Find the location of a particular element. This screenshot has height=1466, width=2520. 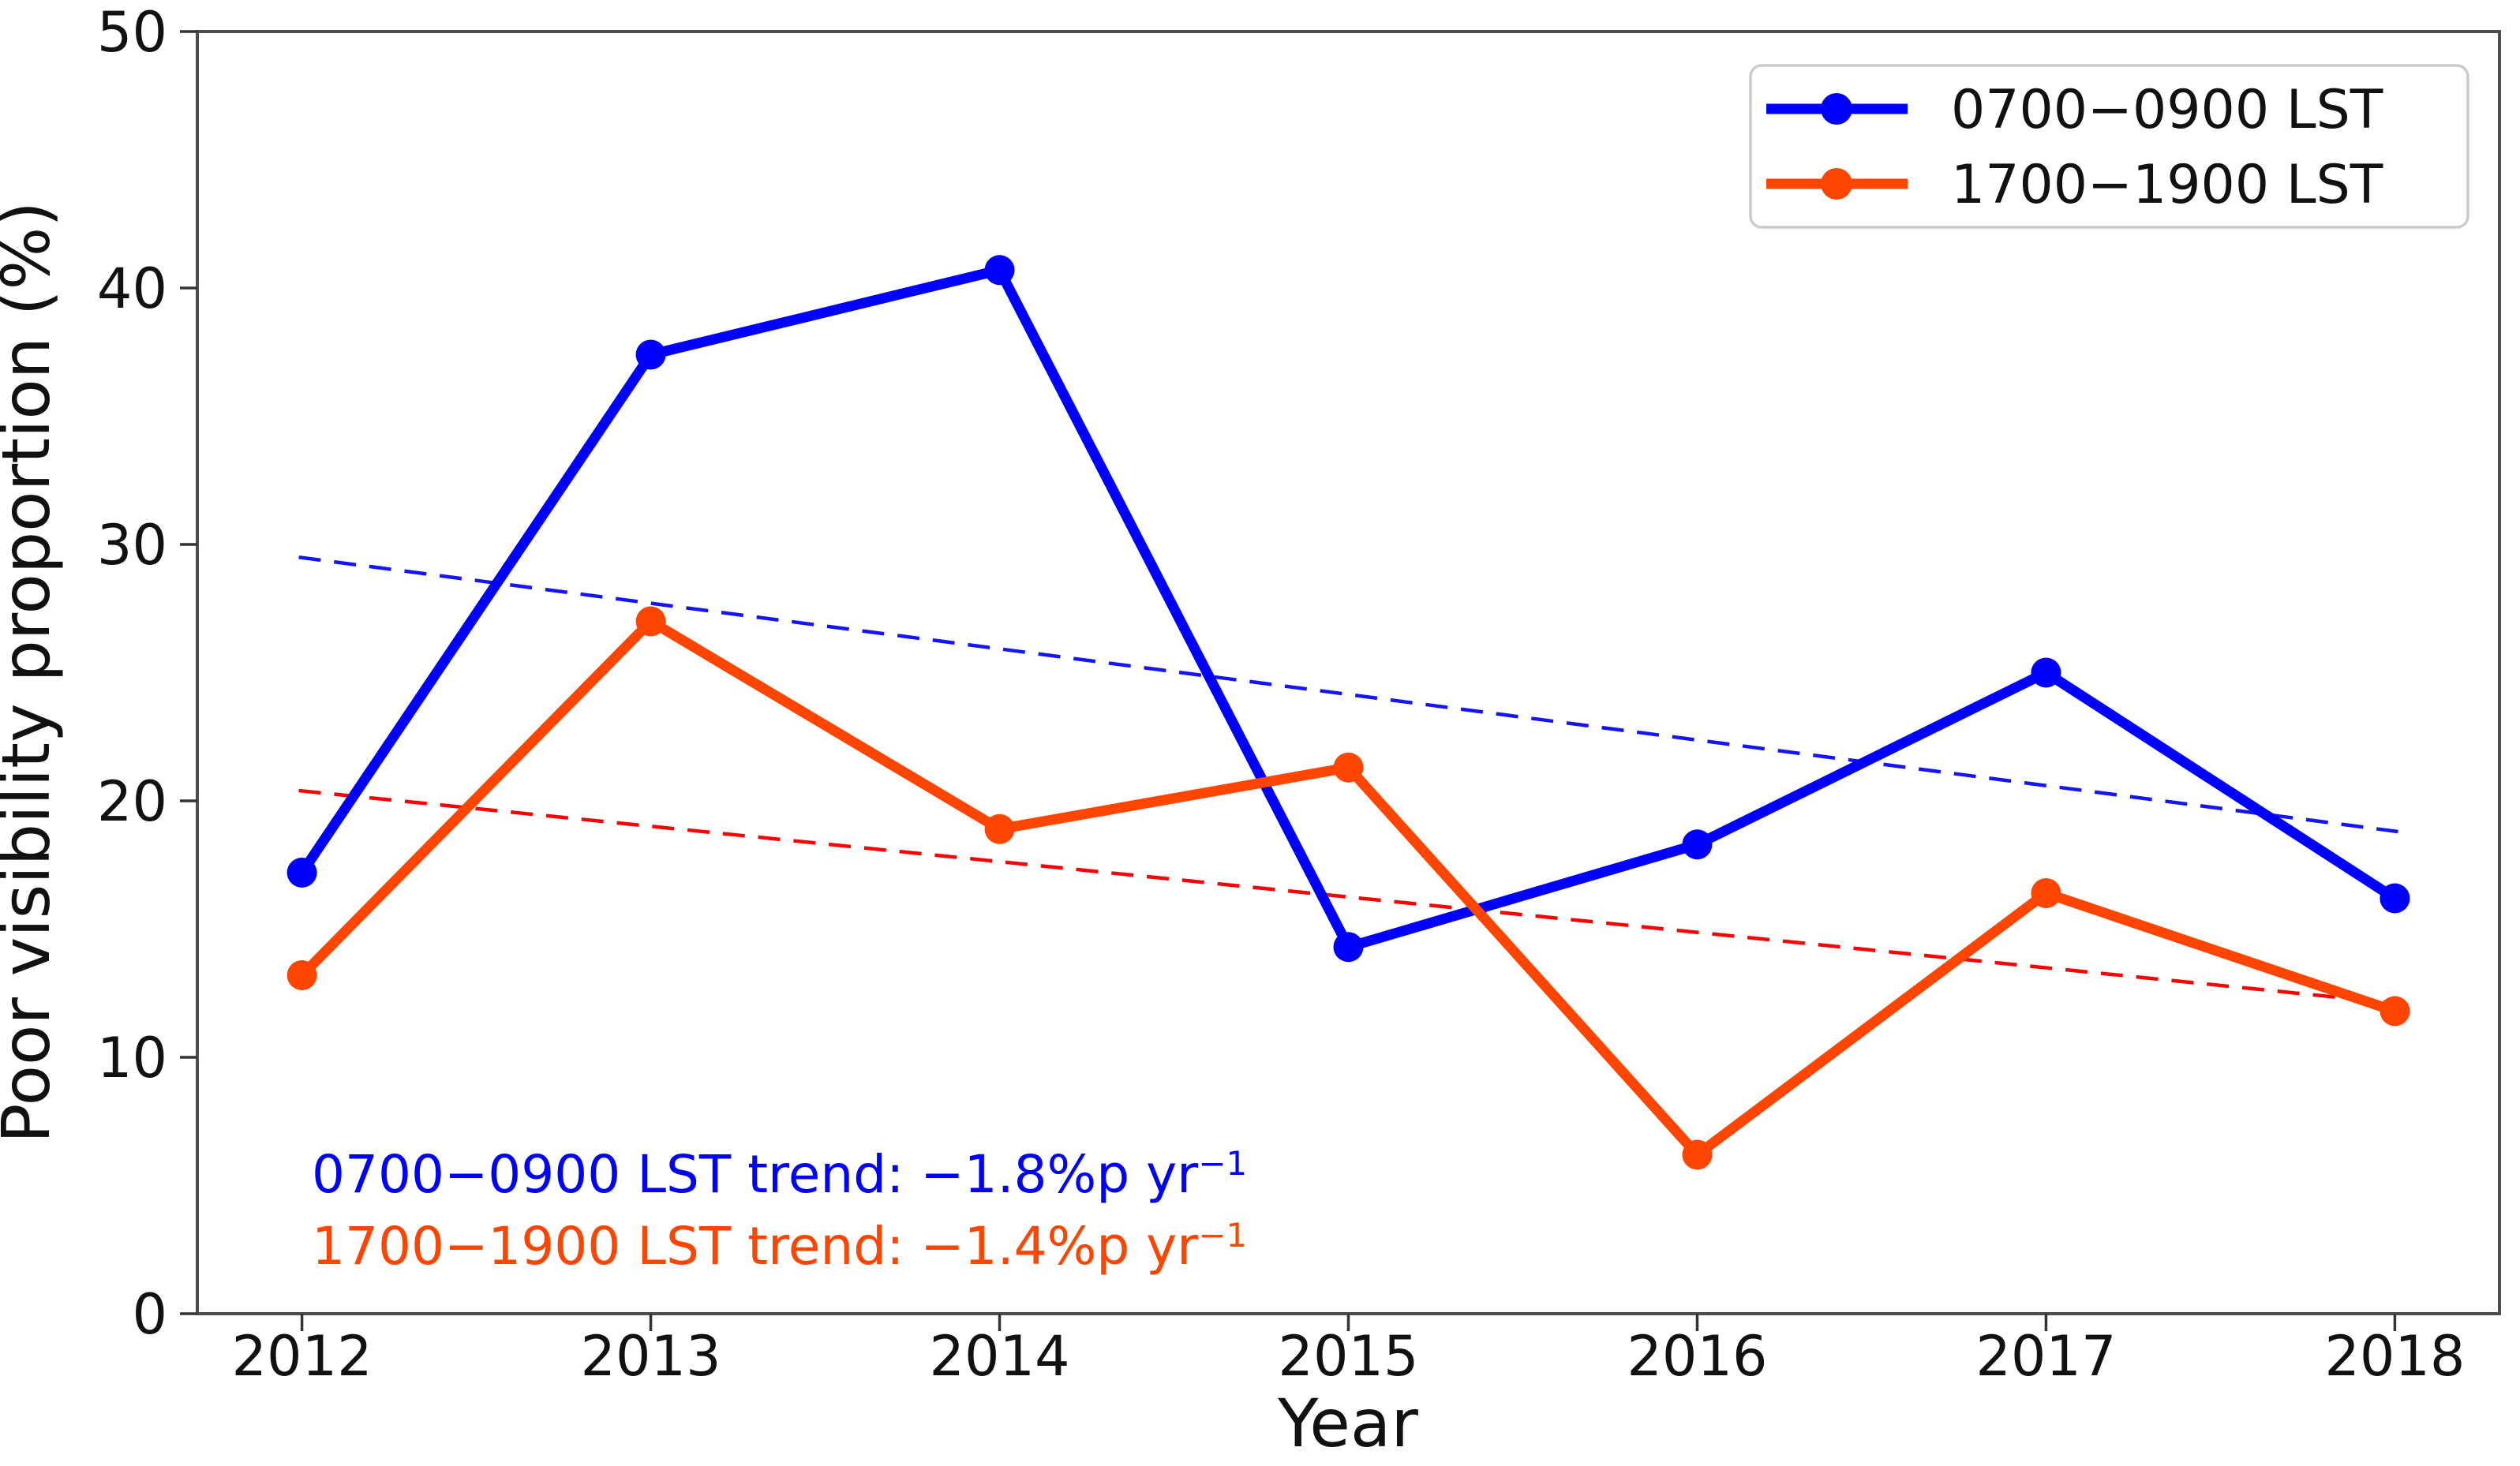

data-point-evening-2018 is located at coordinates (2395, 1012).